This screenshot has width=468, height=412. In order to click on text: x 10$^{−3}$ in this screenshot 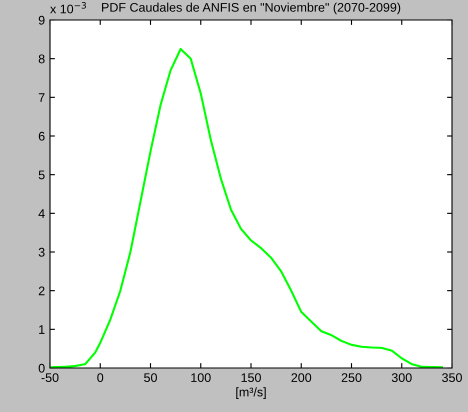, I will do `click(68, 8)`.